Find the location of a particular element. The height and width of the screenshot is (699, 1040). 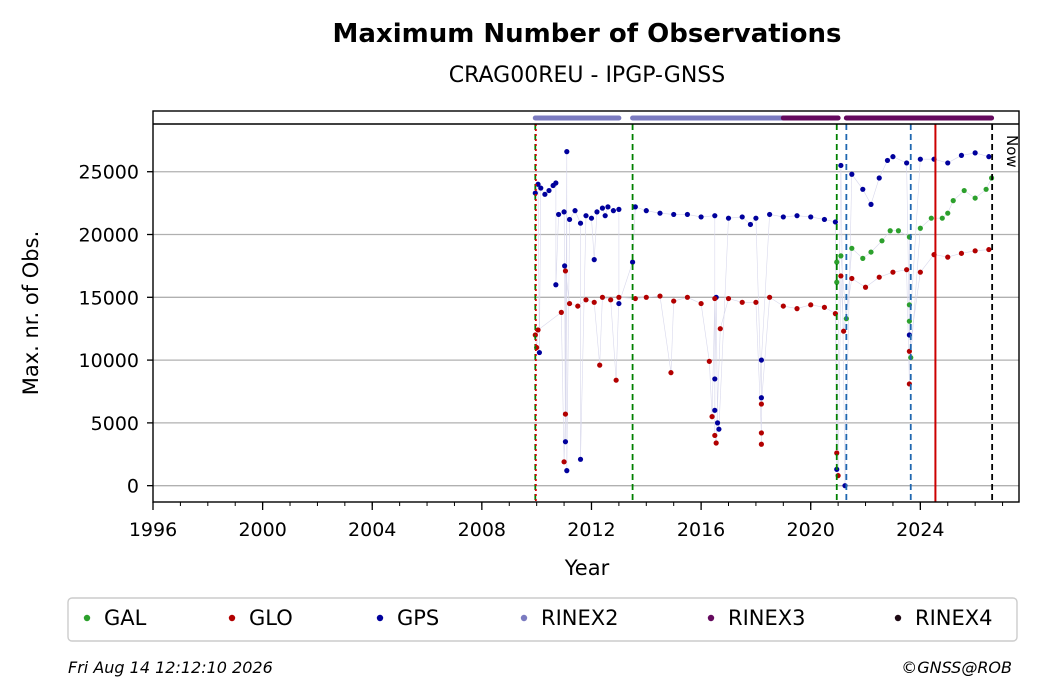

x-axis-label: Year is located at coordinates (587, 568).